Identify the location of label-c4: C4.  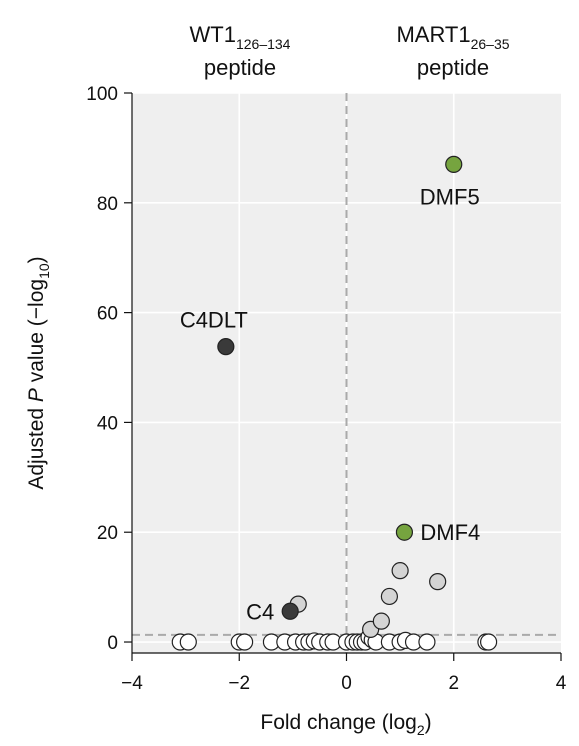
(260, 611).